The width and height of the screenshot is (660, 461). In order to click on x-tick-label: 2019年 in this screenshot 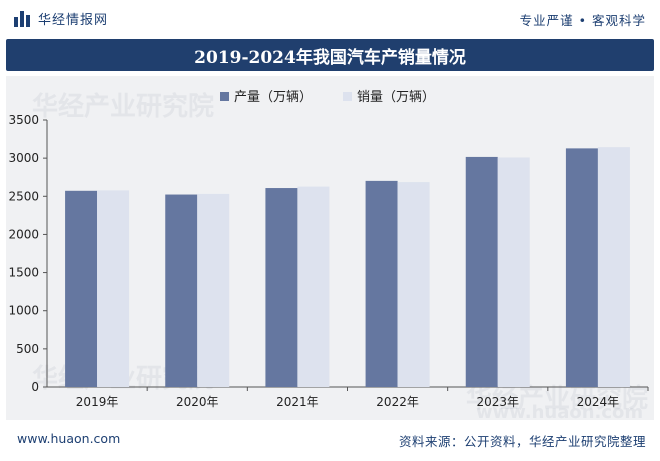, I will do `click(97, 402)`.